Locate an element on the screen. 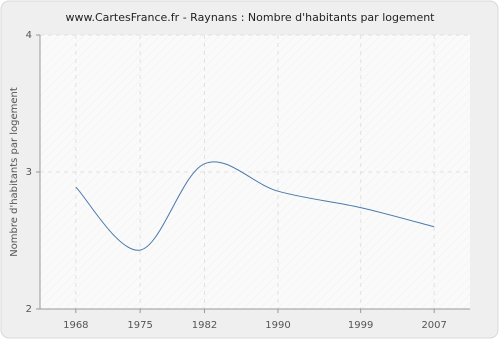  x-tick-label: 1999 is located at coordinates (360, 325).